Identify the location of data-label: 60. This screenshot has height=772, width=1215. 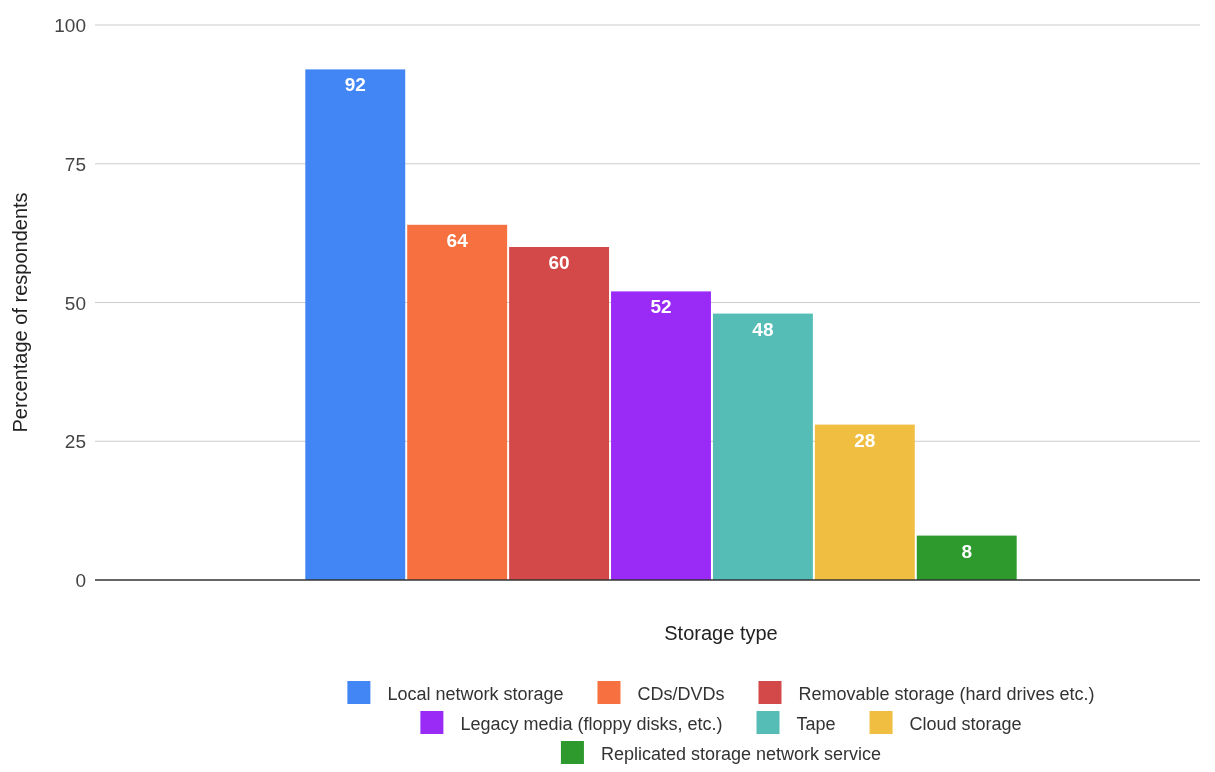
(559, 262).